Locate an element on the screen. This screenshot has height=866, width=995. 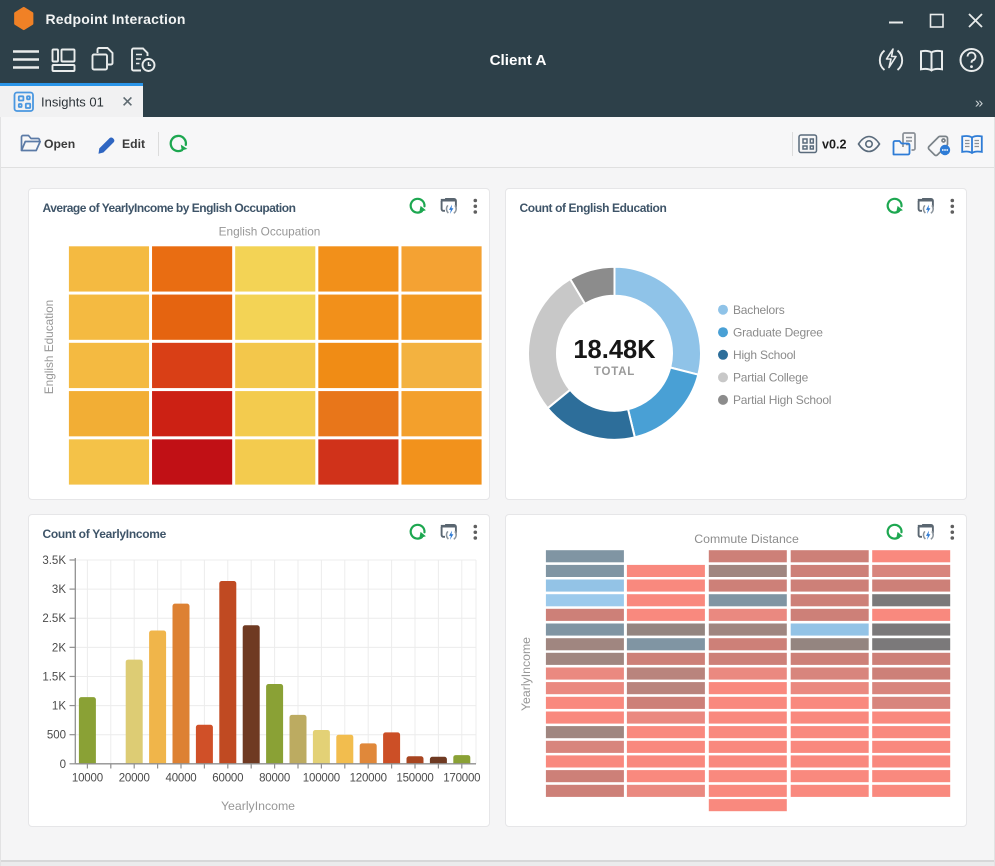
svg-text: 2.5K is located at coordinates (54, 619).